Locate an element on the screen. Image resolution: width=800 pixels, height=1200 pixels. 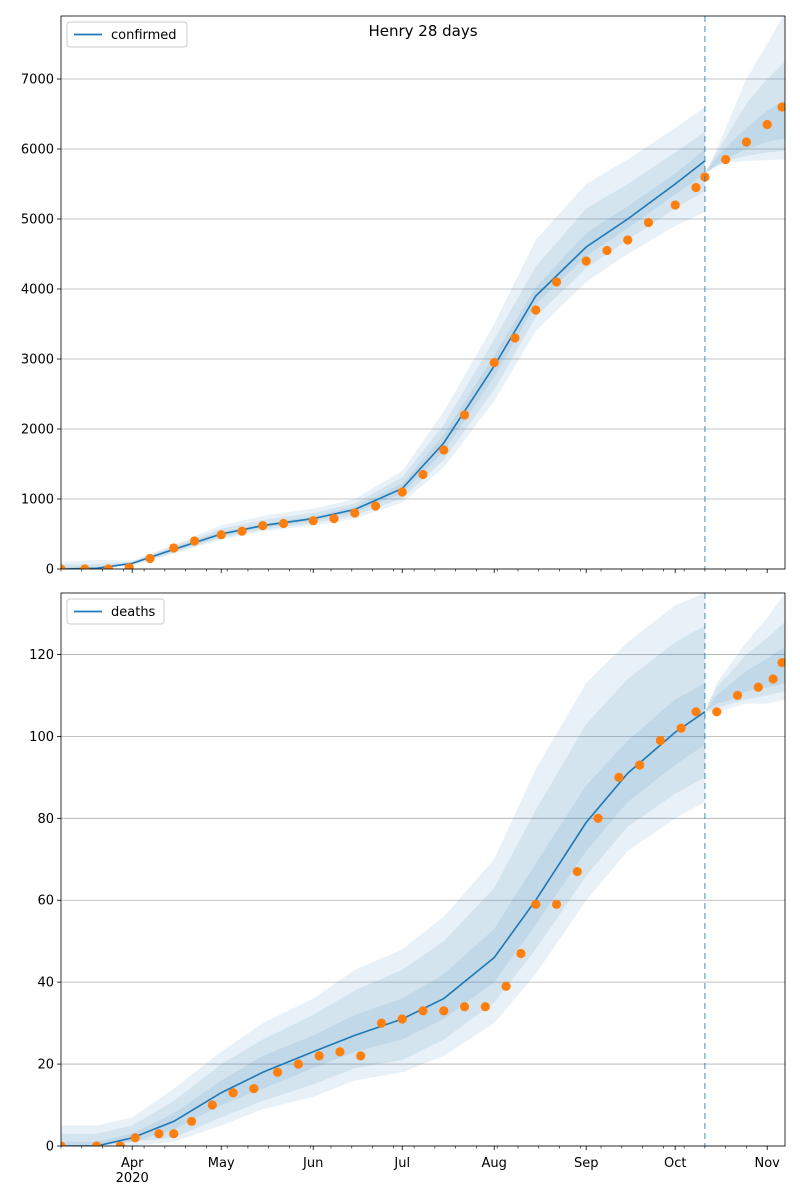
legend: confirmed is located at coordinates (127, 34).